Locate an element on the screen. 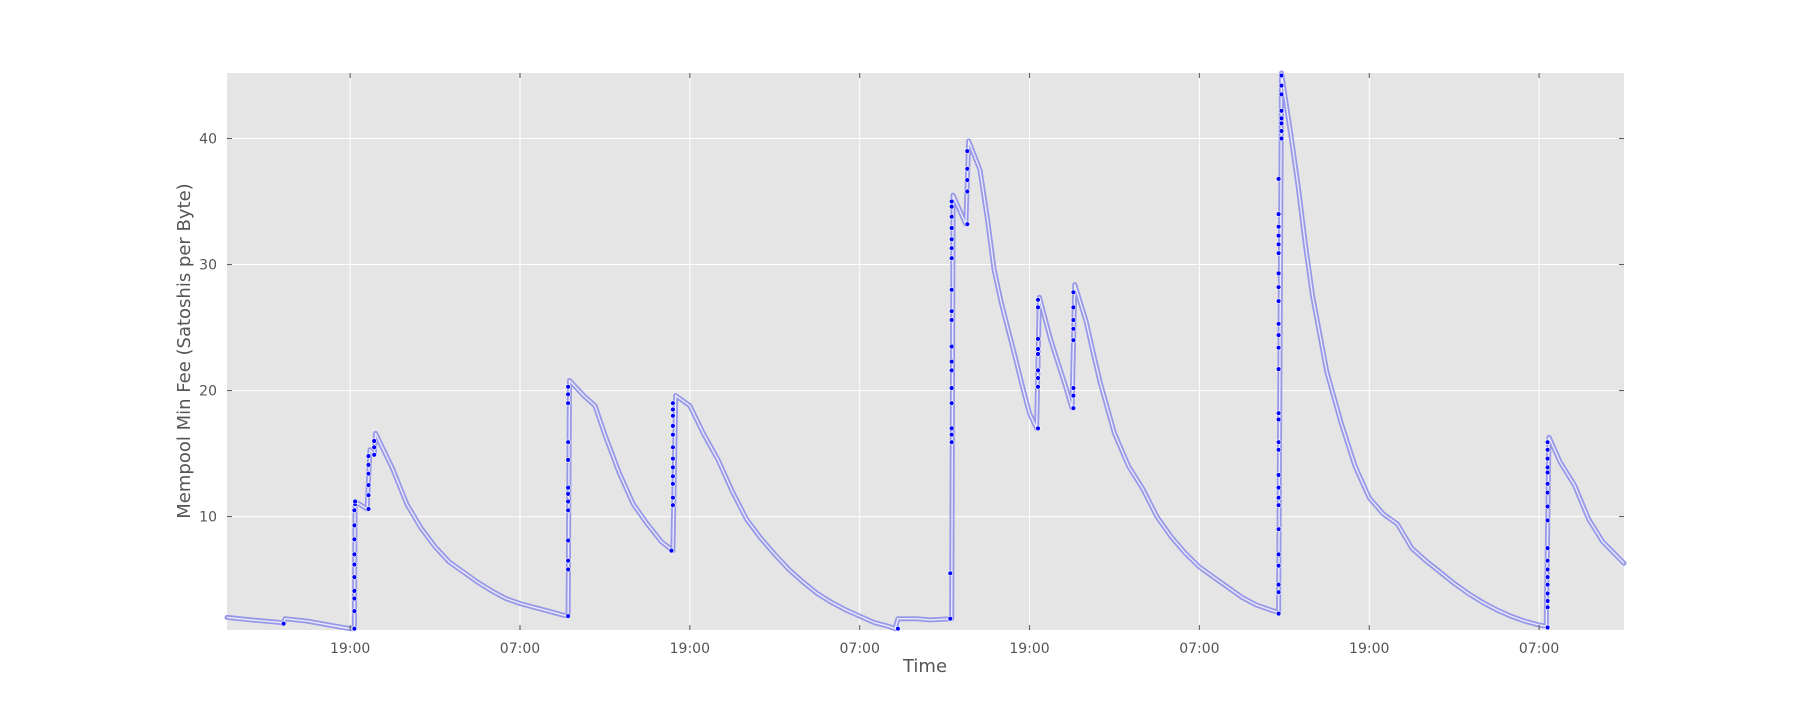  x-axis-label: Time is located at coordinates (924, 666).